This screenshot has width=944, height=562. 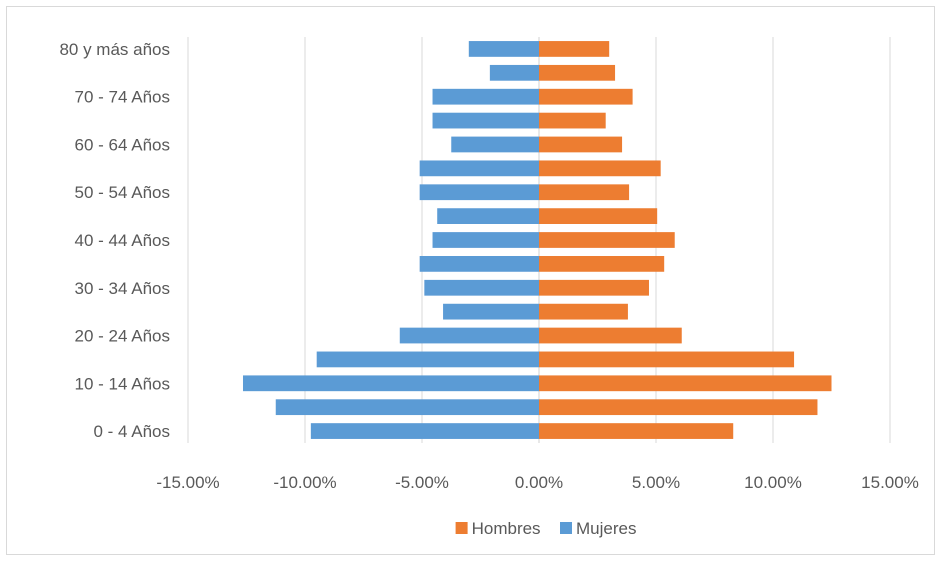 I want to click on category-label: 50 - 54 Años, so click(x=122, y=192).